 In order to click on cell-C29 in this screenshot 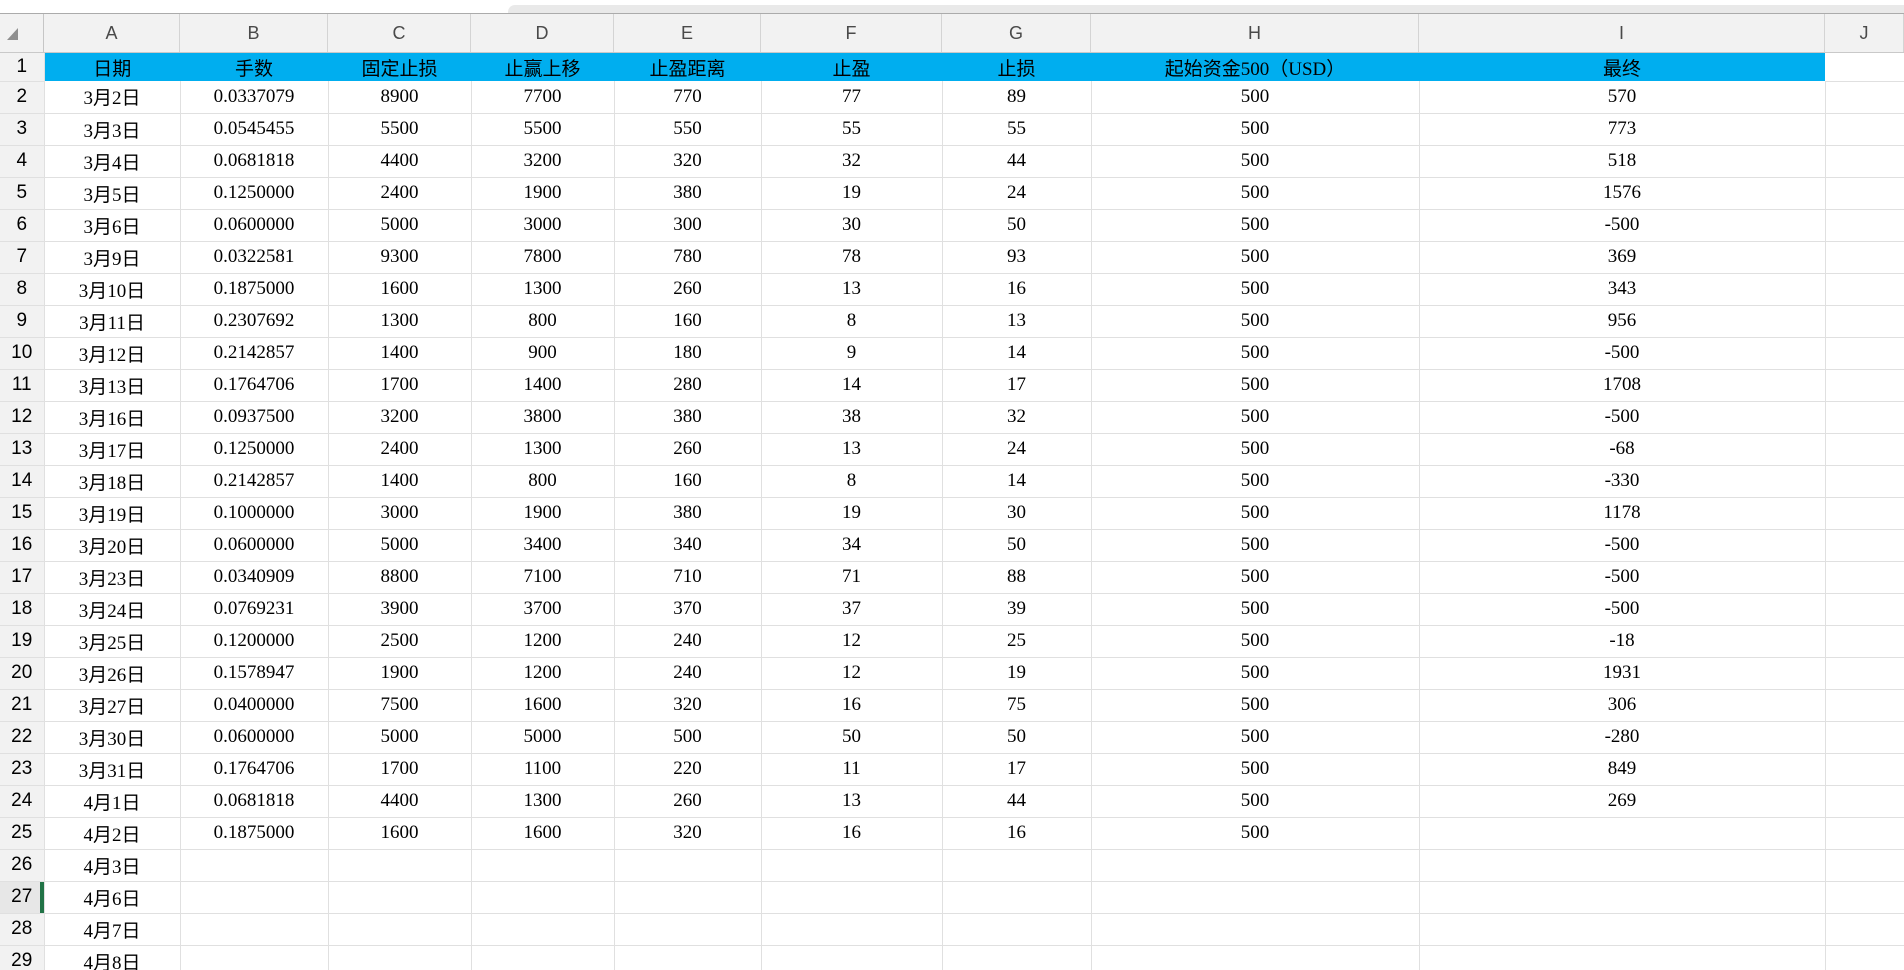, I will do `click(400, 957)`.